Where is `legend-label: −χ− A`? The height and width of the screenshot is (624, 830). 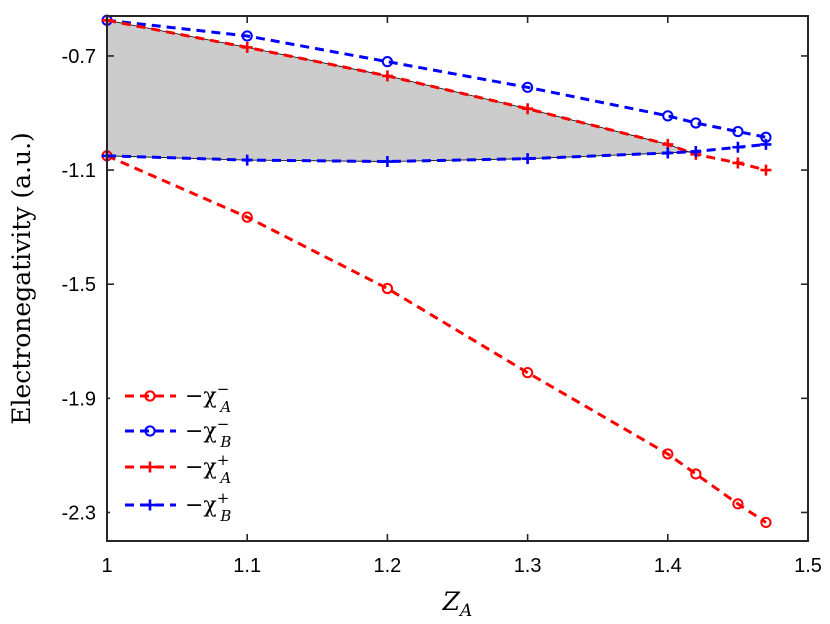 legend-label: −χ− A is located at coordinates (208, 398).